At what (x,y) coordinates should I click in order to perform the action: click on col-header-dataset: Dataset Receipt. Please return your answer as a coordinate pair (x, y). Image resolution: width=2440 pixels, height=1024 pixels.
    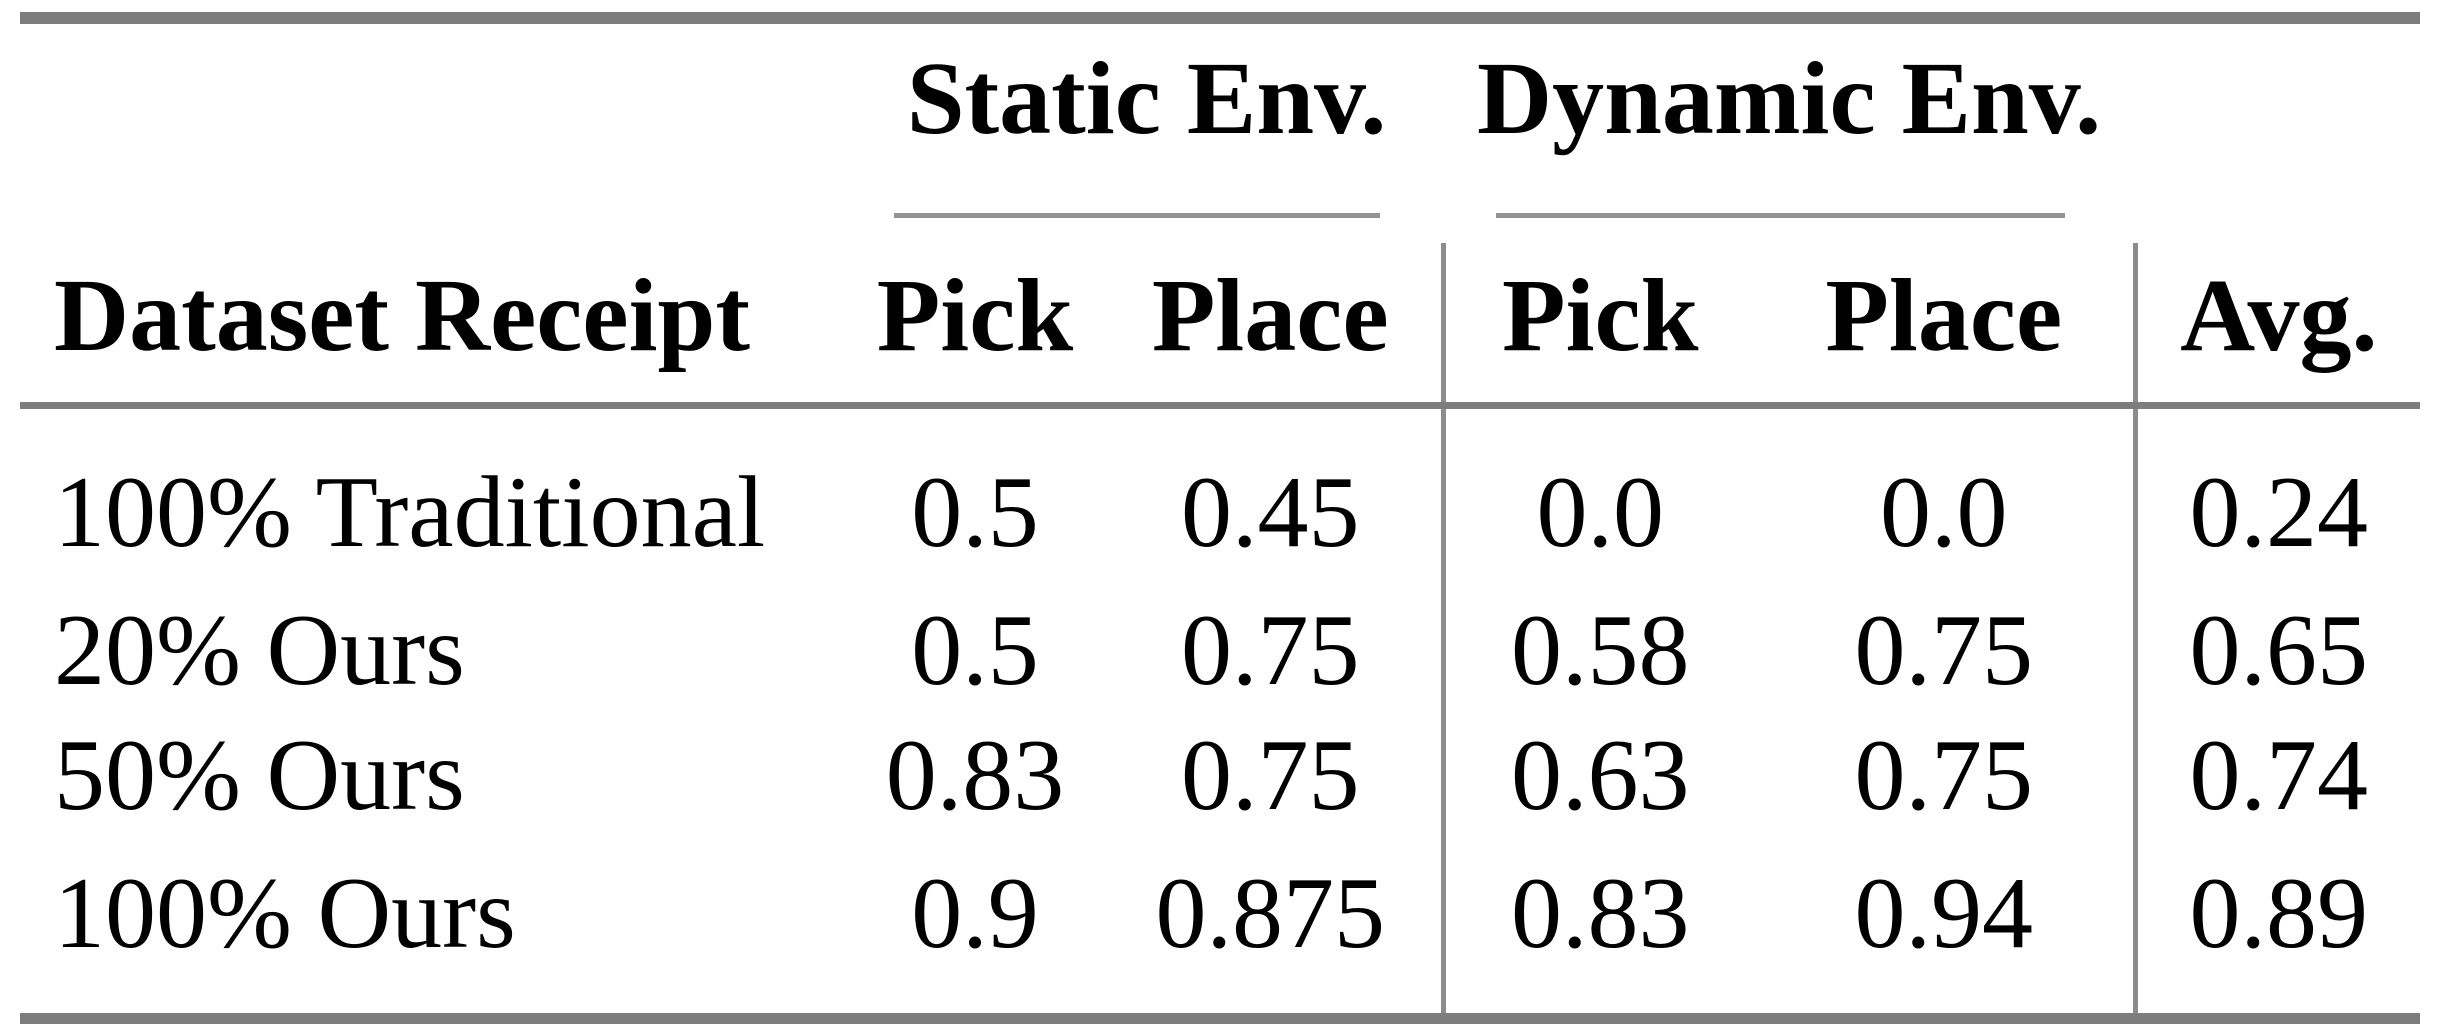
    Looking at the image, I should click on (435, 326).